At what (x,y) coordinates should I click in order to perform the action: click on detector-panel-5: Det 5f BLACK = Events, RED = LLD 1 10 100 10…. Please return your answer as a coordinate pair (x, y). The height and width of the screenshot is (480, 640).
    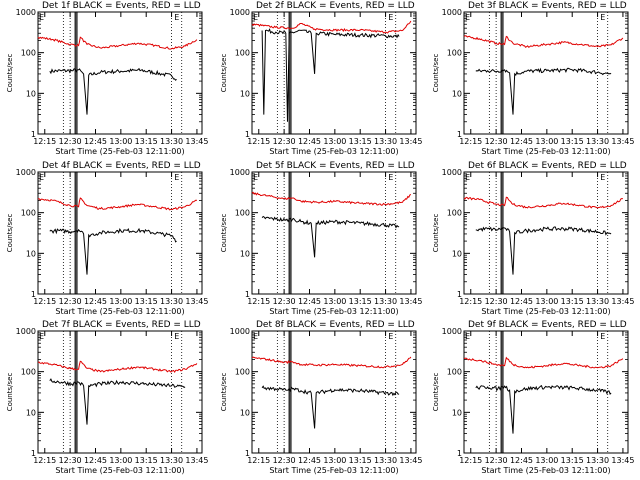
    Looking at the image, I should click on (321, 238).